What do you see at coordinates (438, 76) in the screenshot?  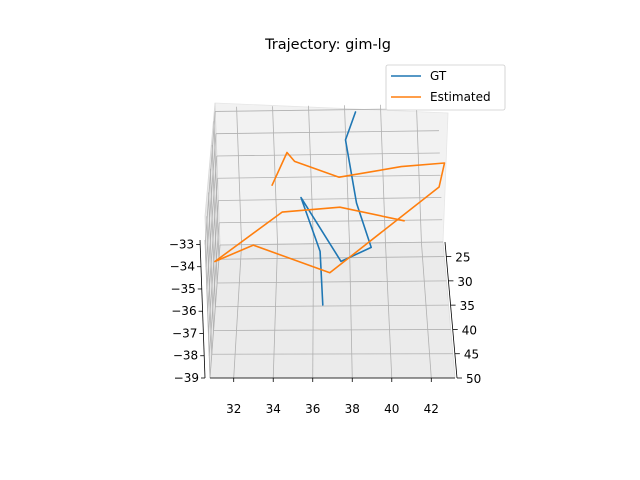 I see `legend-label-gt: GT` at bounding box center [438, 76].